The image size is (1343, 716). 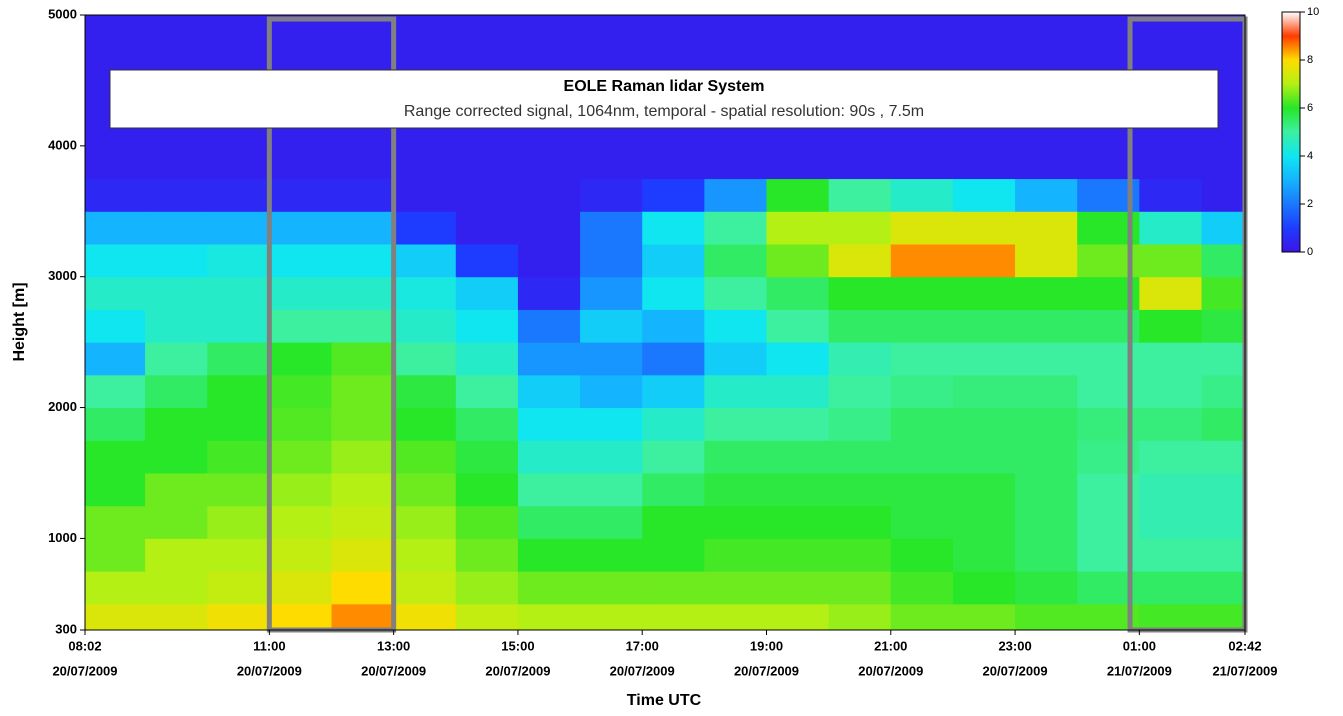 What do you see at coordinates (1313, 12) in the screenshot?
I see `colorbar-tick-label: 10` at bounding box center [1313, 12].